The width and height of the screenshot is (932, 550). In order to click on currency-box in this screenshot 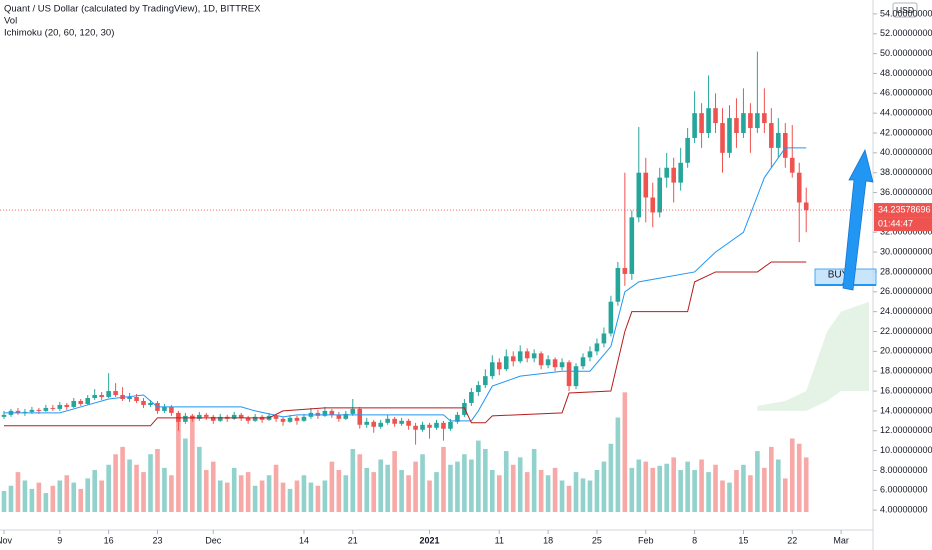, I will do `click(905, 10)`.